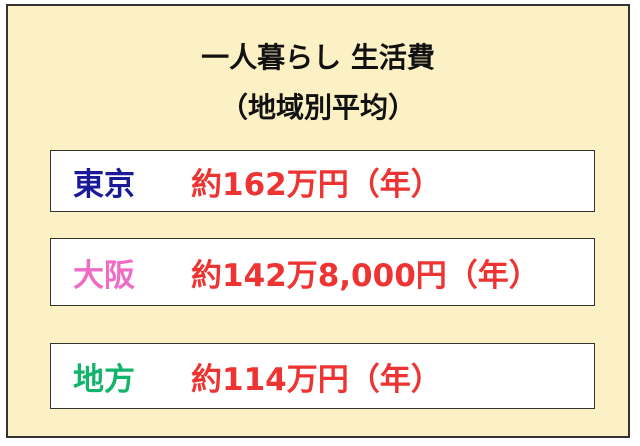 The image size is (640, 446). Describe the element at coordinates (365, 275) in the screenshot. I see `cost-value: 約142万8,000円（年）` at that location.